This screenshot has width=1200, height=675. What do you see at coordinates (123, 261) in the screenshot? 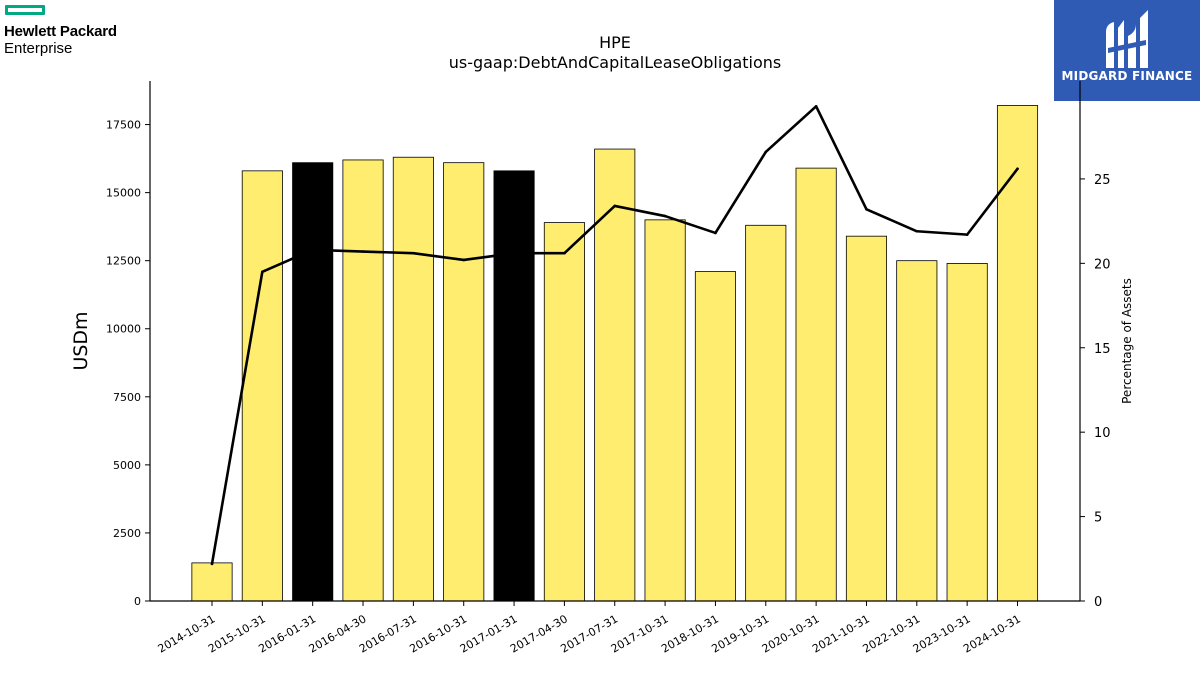
I see `y-tick-label: 12500` at bounding box center [123, 261].